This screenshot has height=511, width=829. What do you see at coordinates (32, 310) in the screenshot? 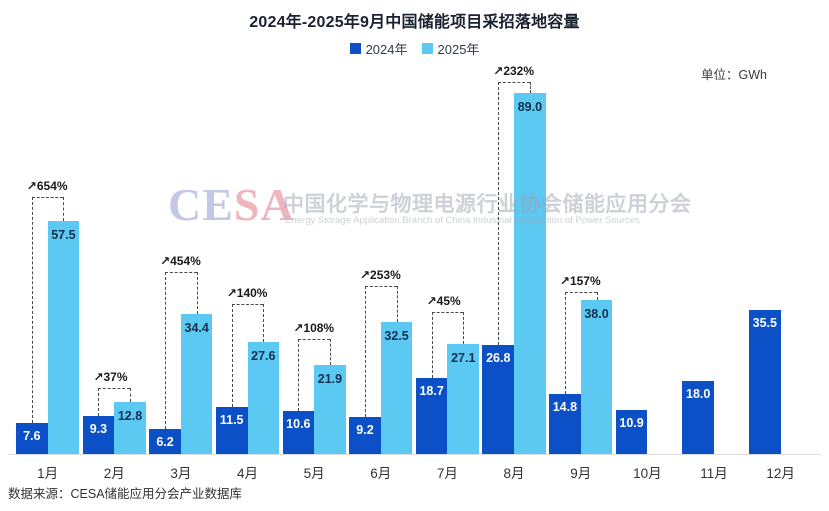
I see `growth-bracket-left-1月` at bounding box center [32, 310].